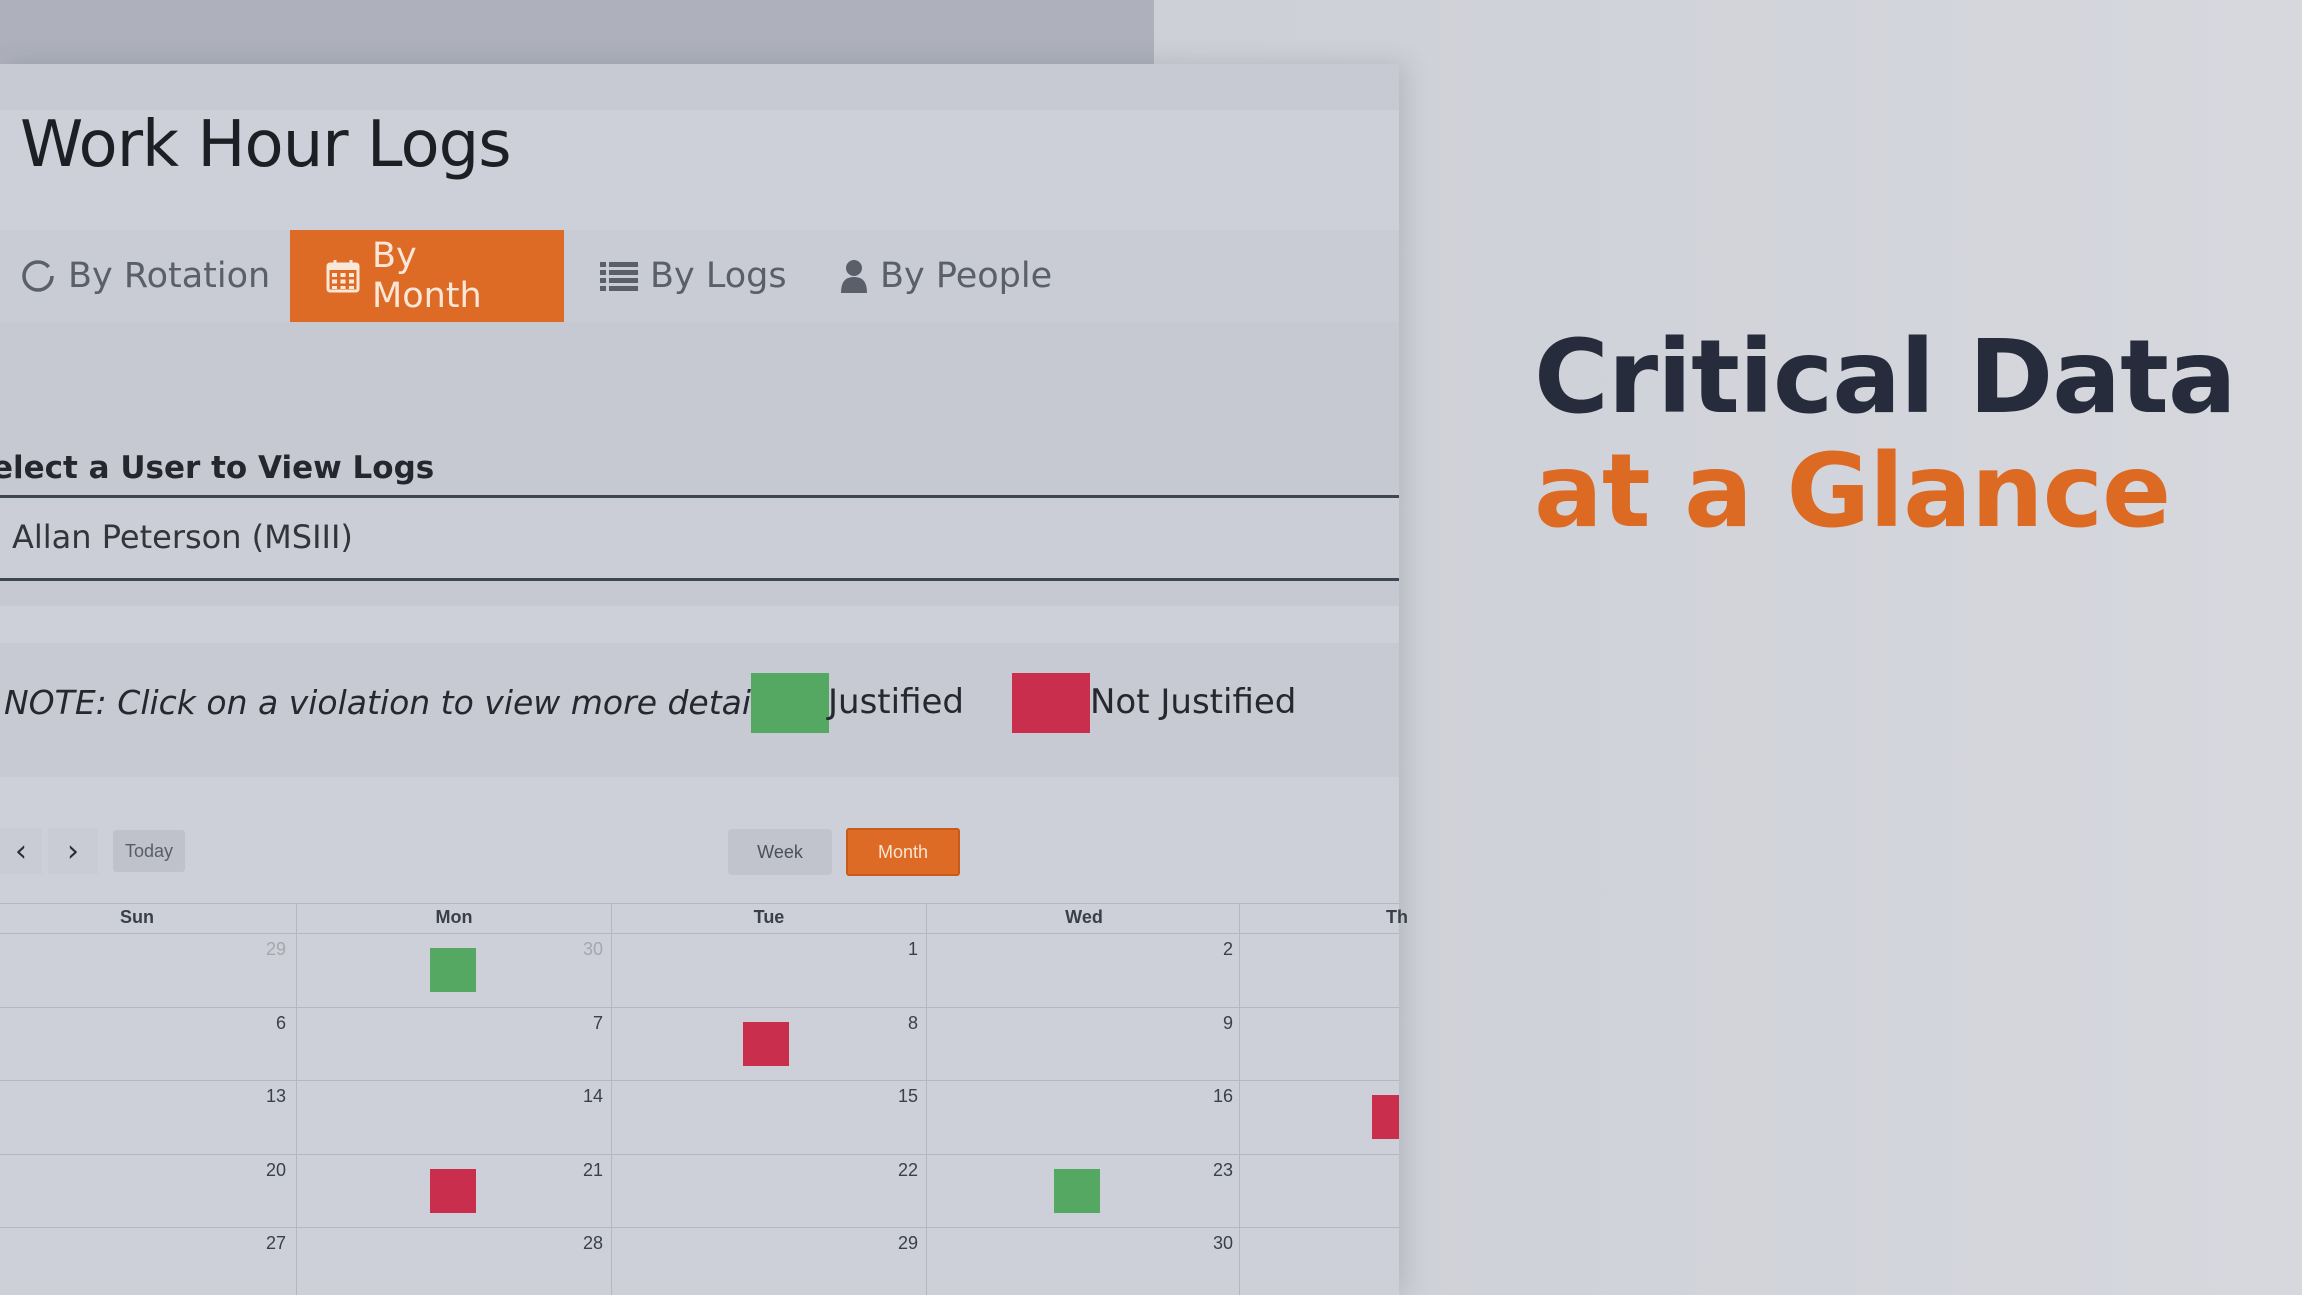 This screenshot has height=1295, width=2302. What do you see at coordinates (699, 933) in the screenshot?
I see `calendar-header-divider` at bounding box center [699, 933].